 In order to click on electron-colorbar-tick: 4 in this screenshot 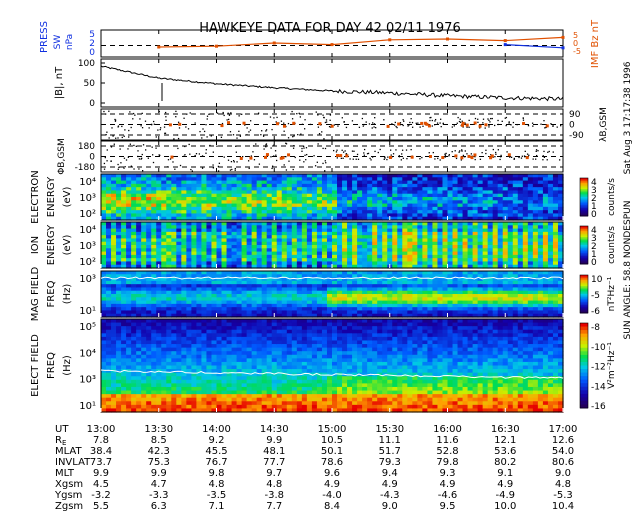, I will do `click(594, 183)`.